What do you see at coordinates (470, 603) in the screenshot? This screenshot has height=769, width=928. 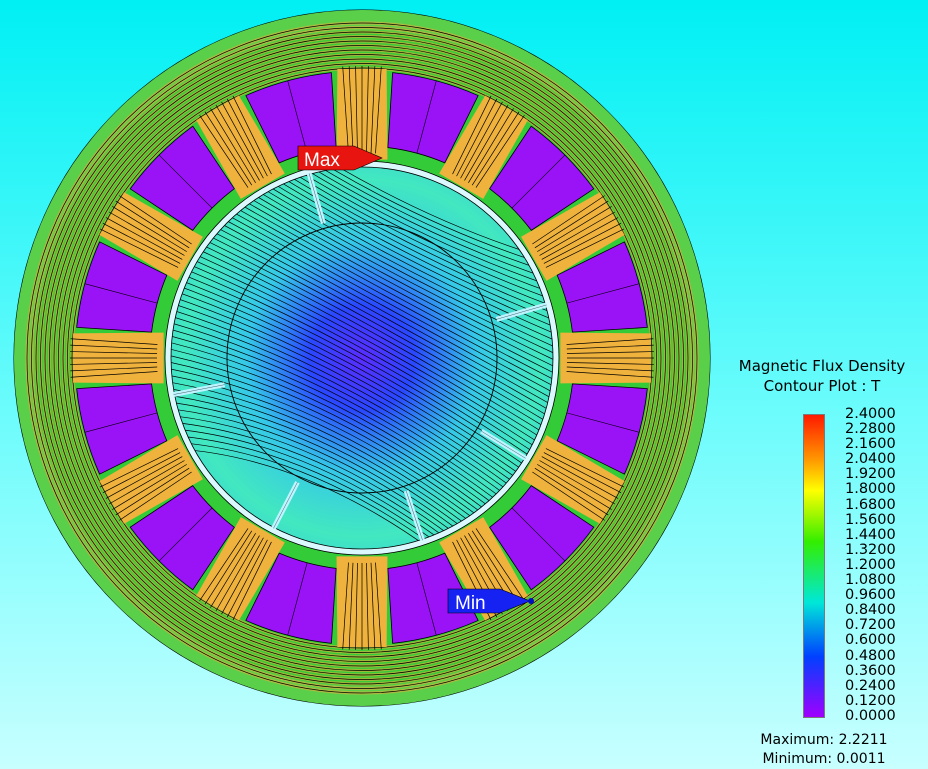 I see `min-label: Min` at bounding box center [470, 603].